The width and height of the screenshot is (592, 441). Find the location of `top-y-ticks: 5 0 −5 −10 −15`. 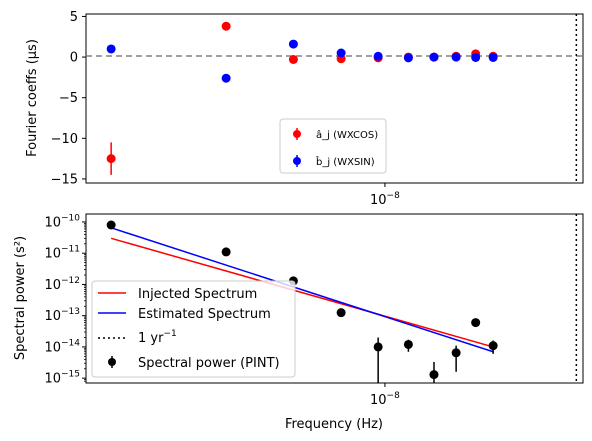

top-y-ticks: 5 0 −5 −10 −15 is located at coordinates (68, 98).